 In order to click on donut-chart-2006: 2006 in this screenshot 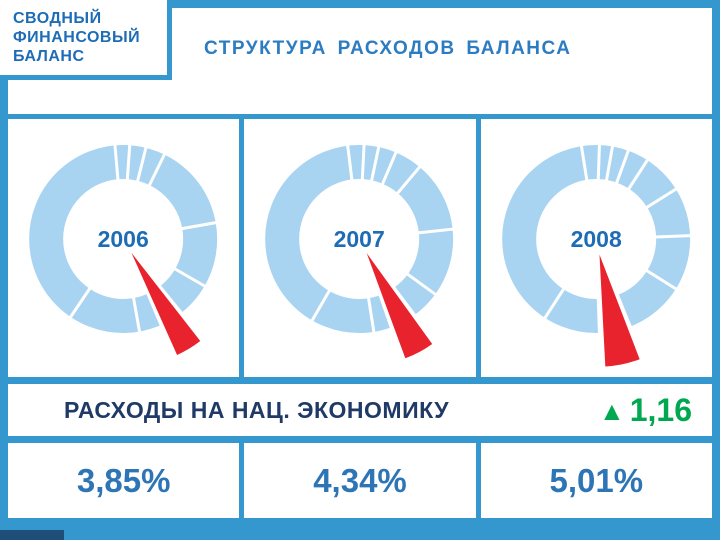, I will do `click(123, 249)`.